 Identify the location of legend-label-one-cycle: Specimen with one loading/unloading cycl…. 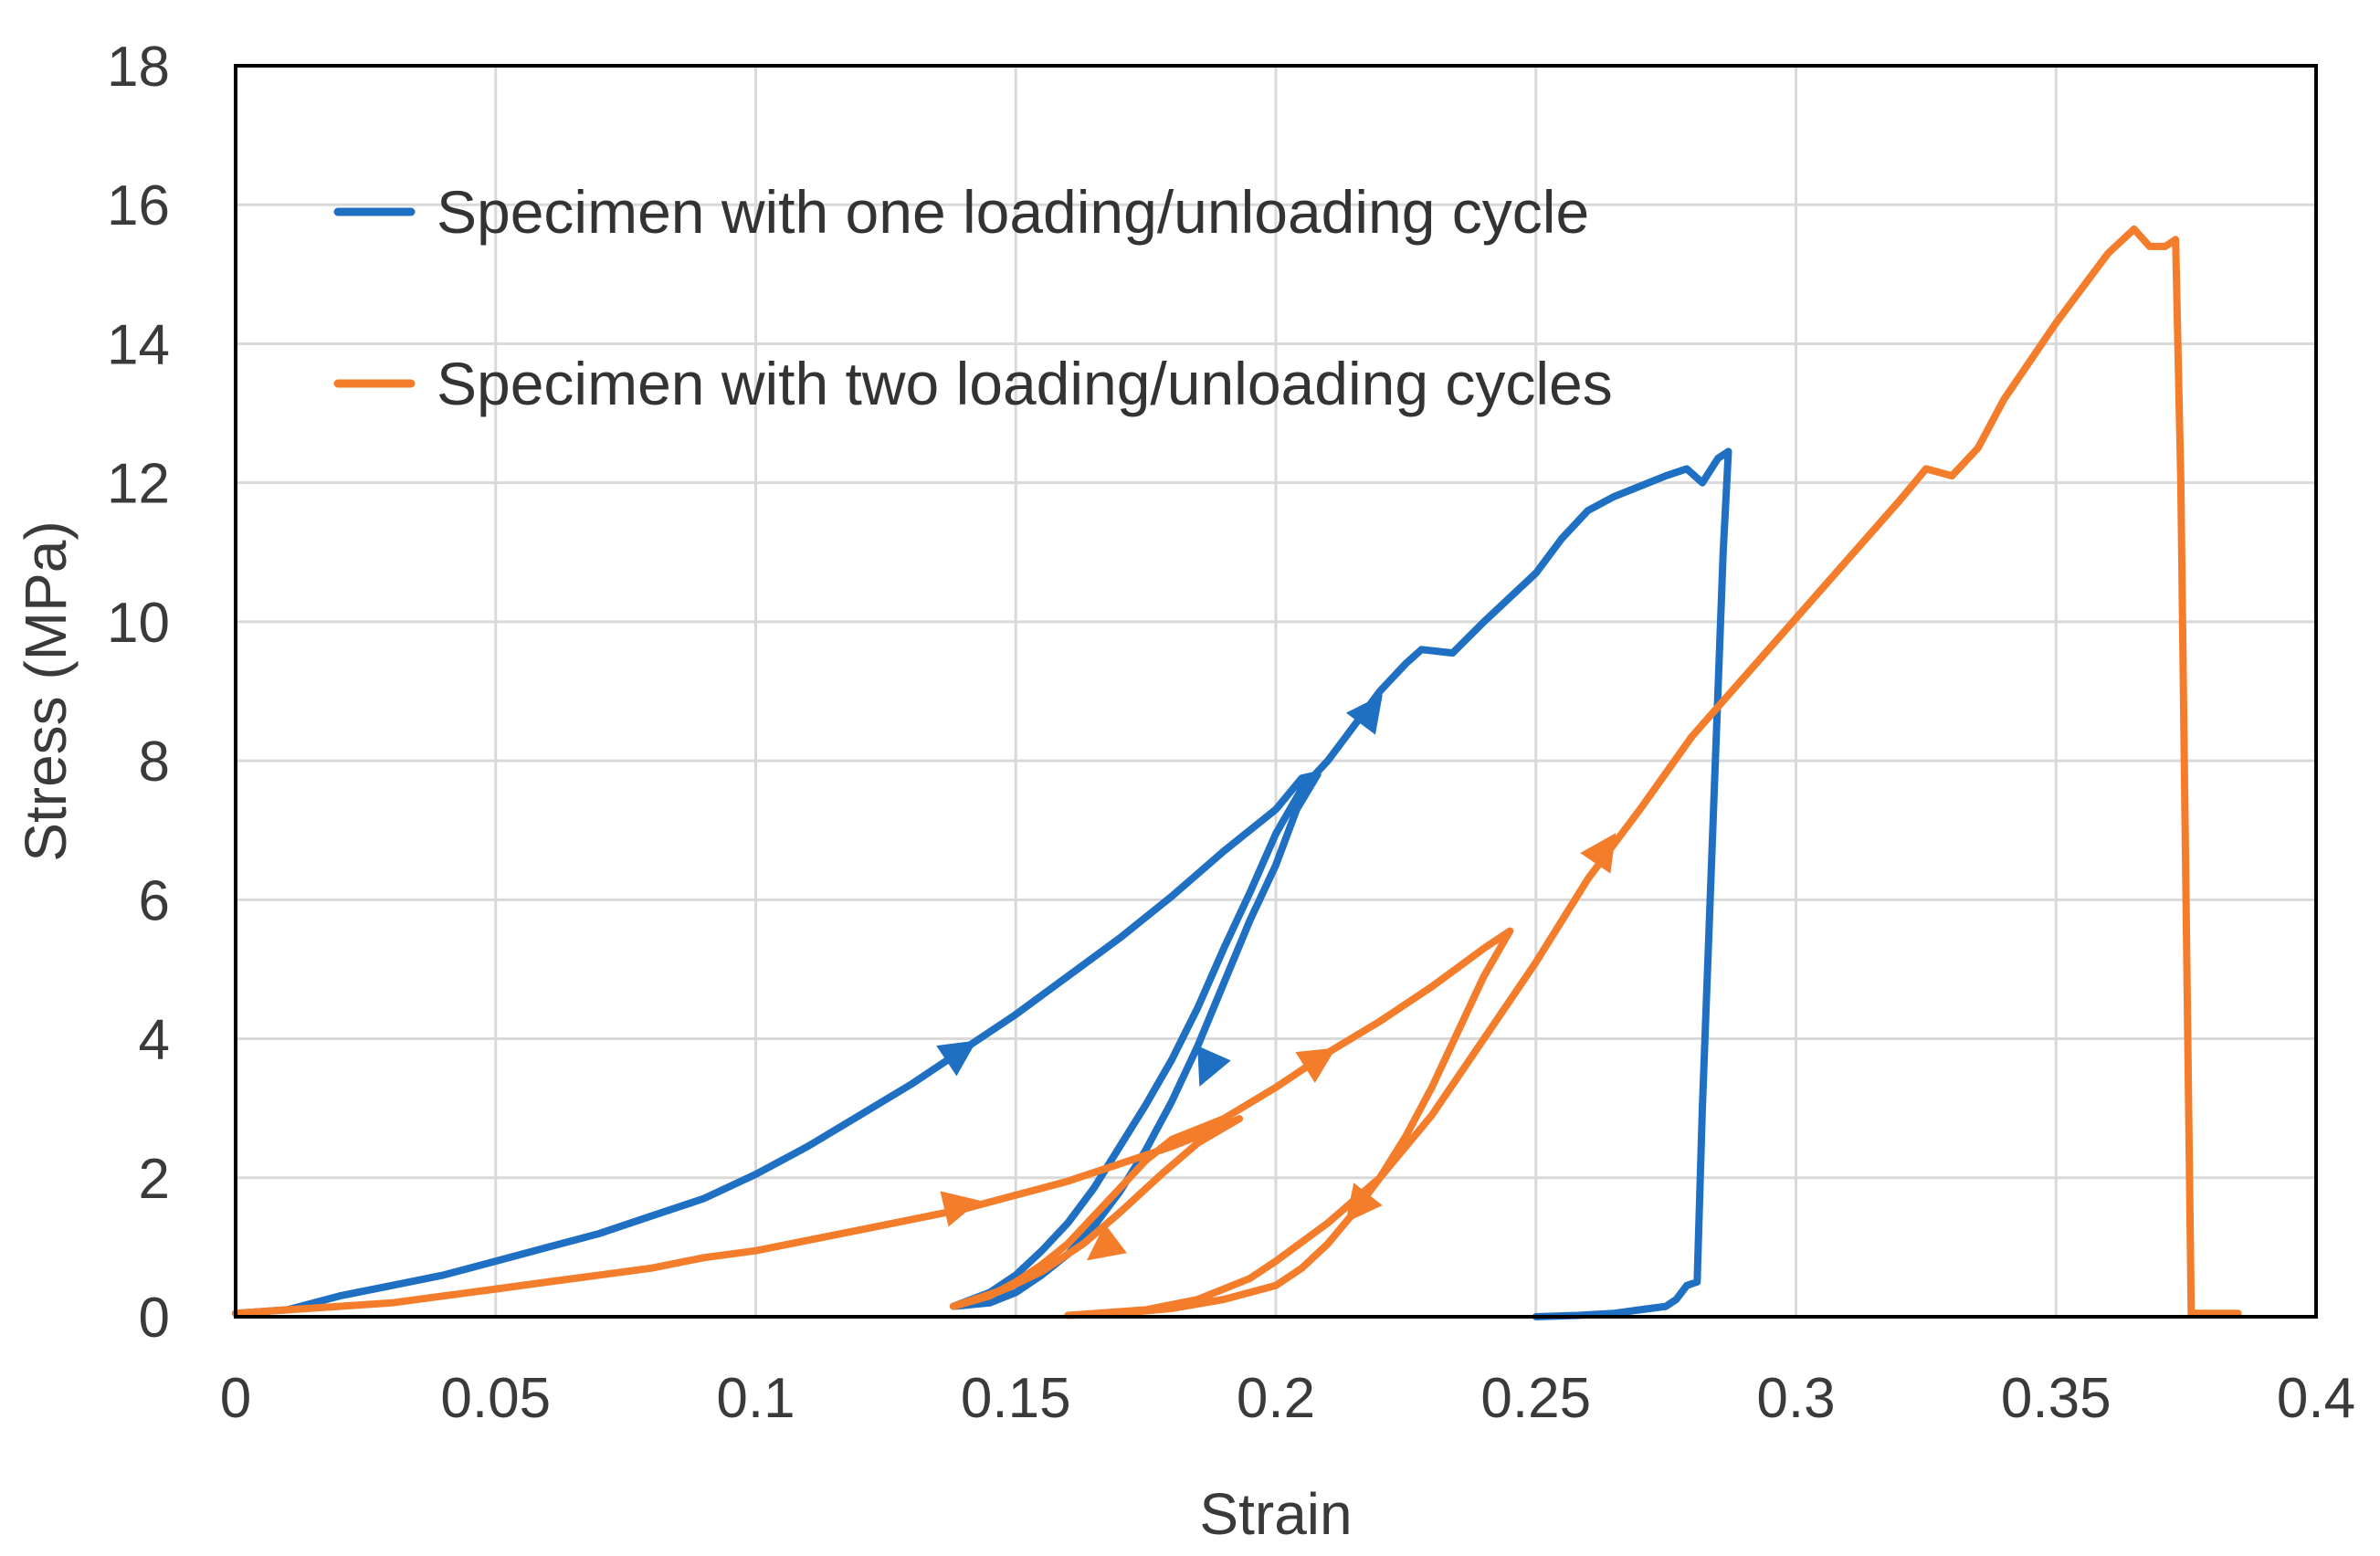
(1013, 212).